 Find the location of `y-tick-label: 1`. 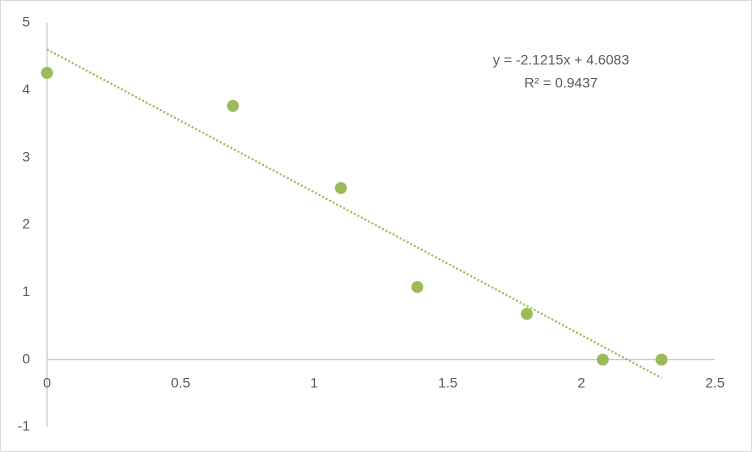

y-tick-label: 1 is located at coordinates (26, 291).